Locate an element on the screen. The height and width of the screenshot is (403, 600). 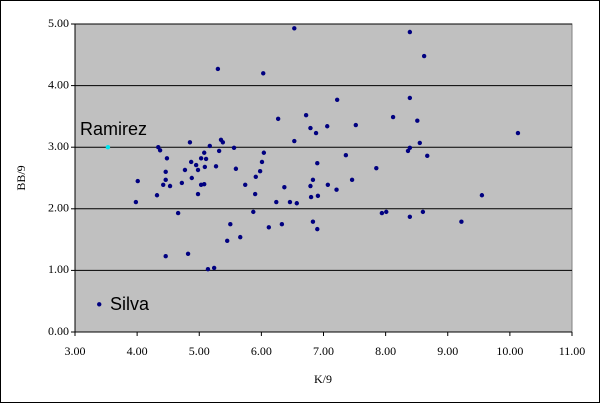
x-tick-label: 5.00 is located at coordinates (199, 351).